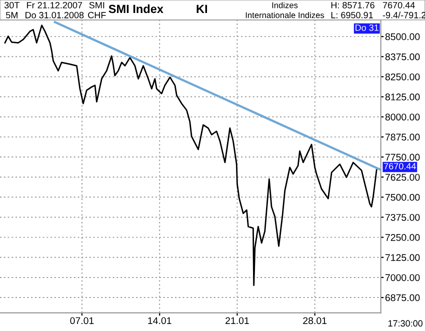 The image size is (425, 331). Describe the element at coordinates (352, 15) in the screenshot. I see `text: L: 6950.91` at that location.